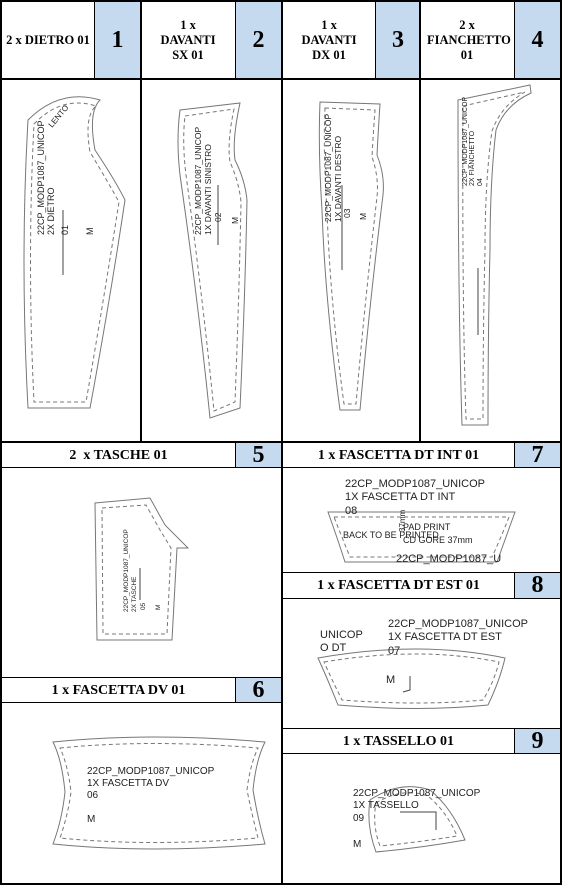 The height and width of the screenshot is (885, 562). I want to click on piece-9-number: 9, so click(537, 740).